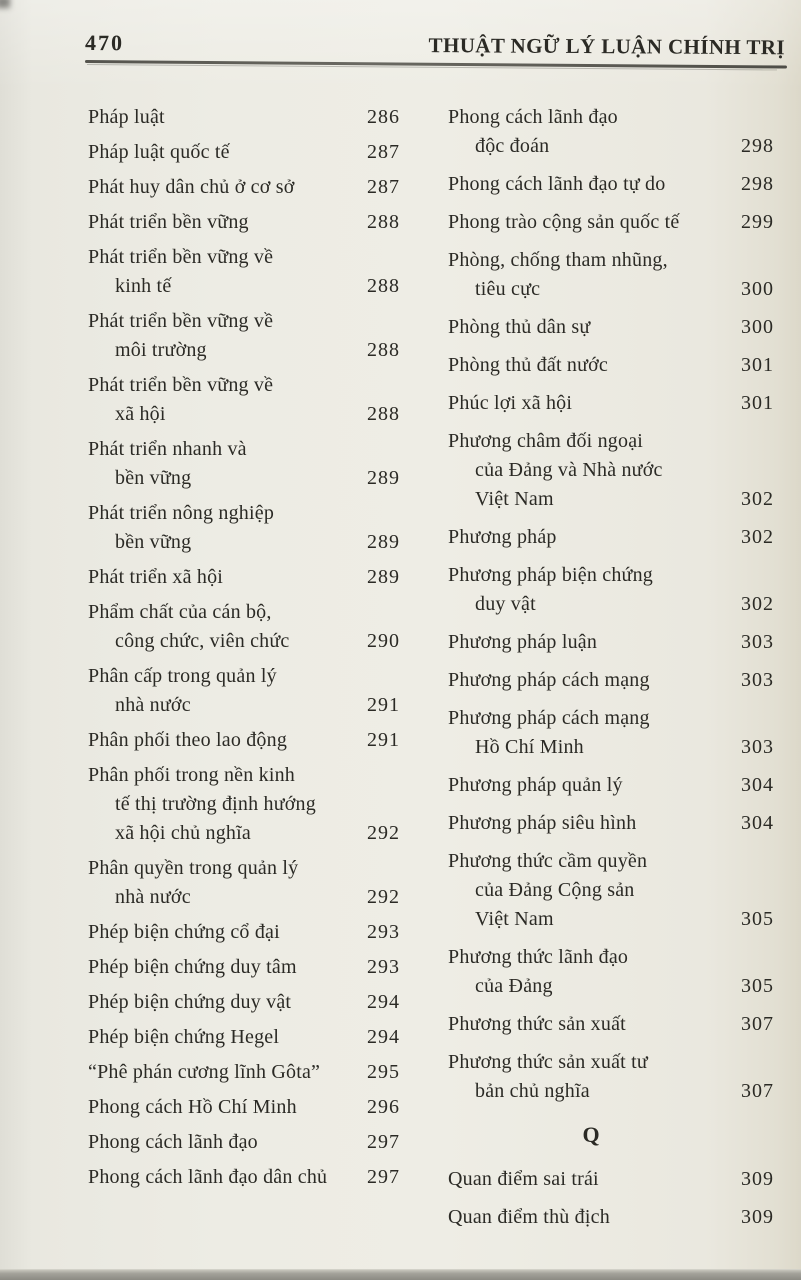  I want to click on index-entry: Phát triển nông nghiệp bền vững 289, so click(244, 528).